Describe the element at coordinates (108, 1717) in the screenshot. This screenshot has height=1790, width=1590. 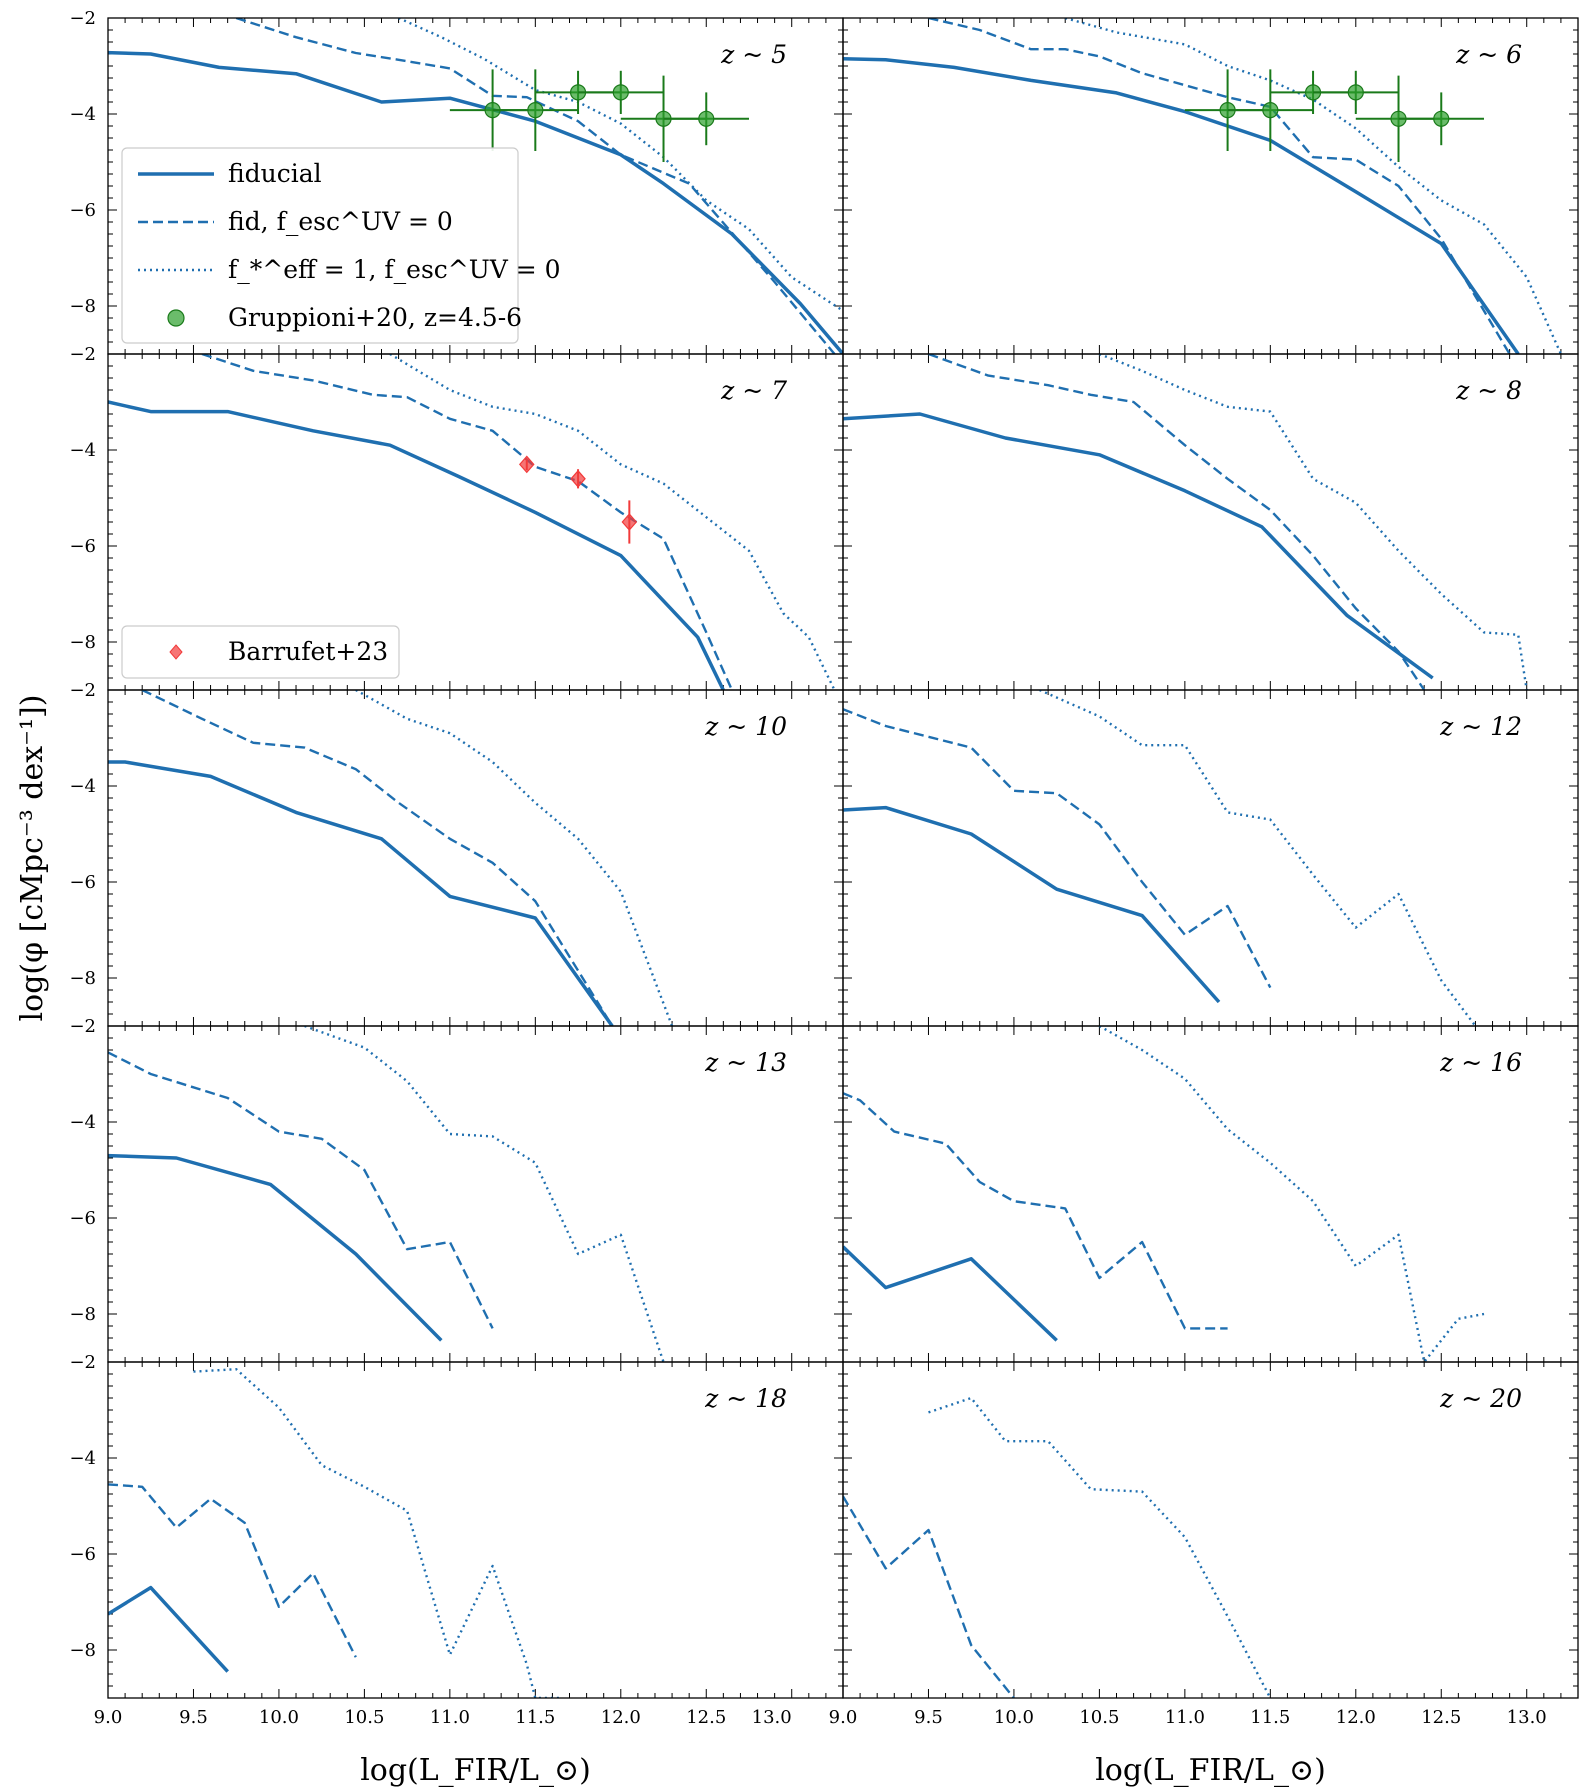
I see `x-tick-label-z-18: 9.0` at that location.